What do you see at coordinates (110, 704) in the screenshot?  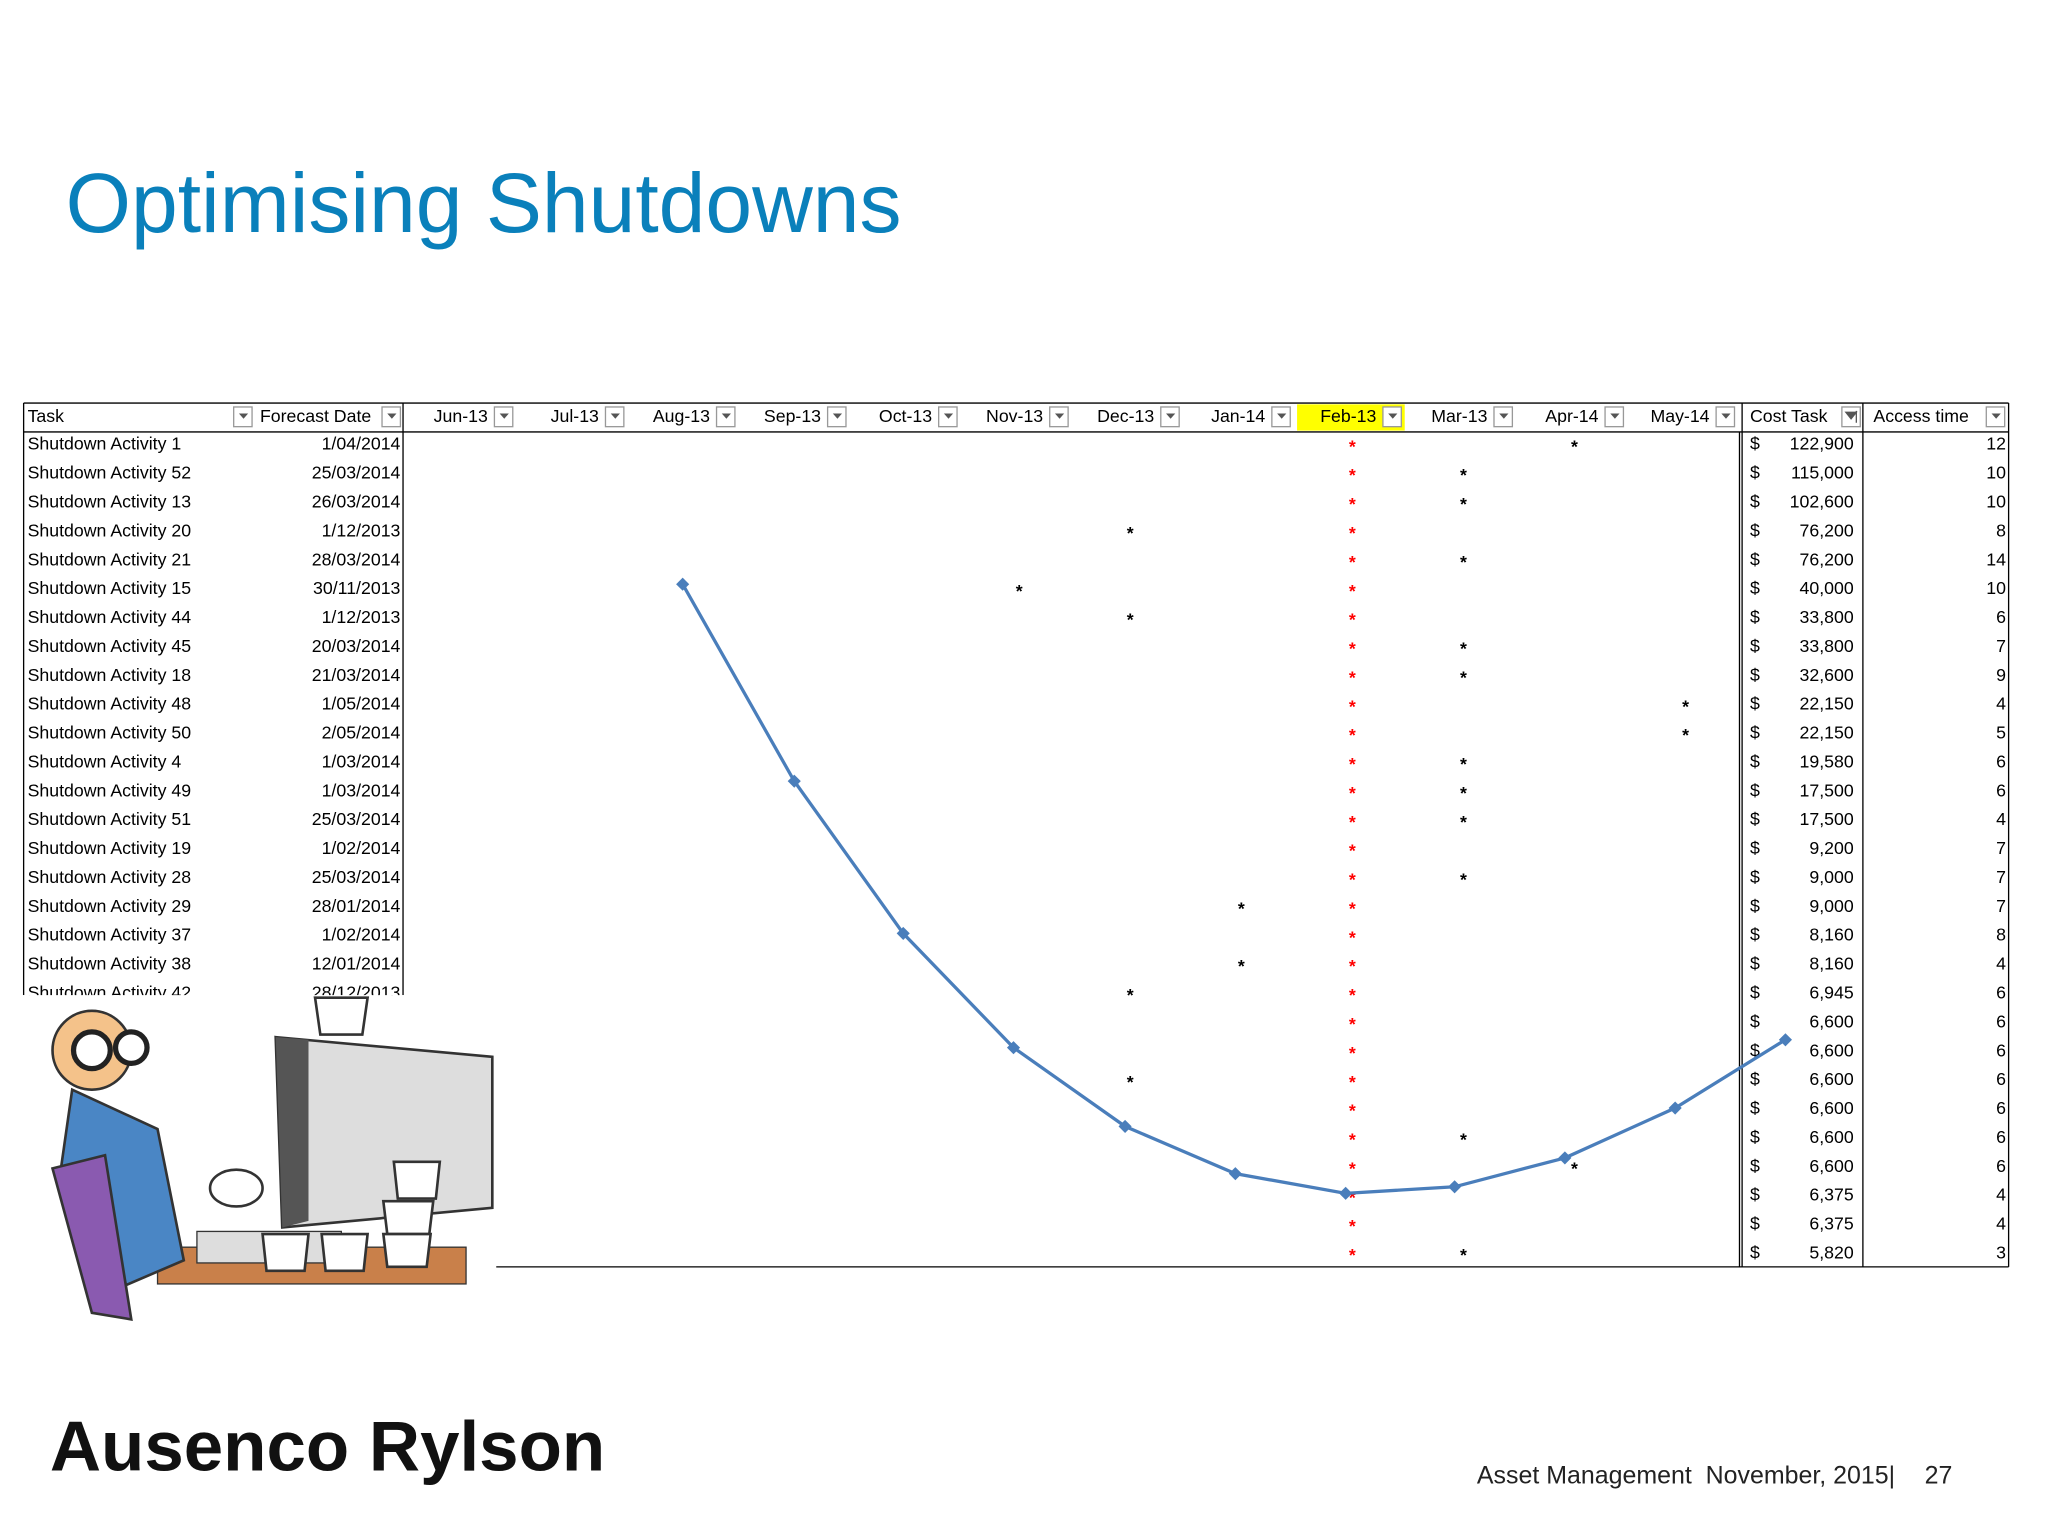 I see `task-cell: Shutdown Activity 48` at bounding box center [110, 704].